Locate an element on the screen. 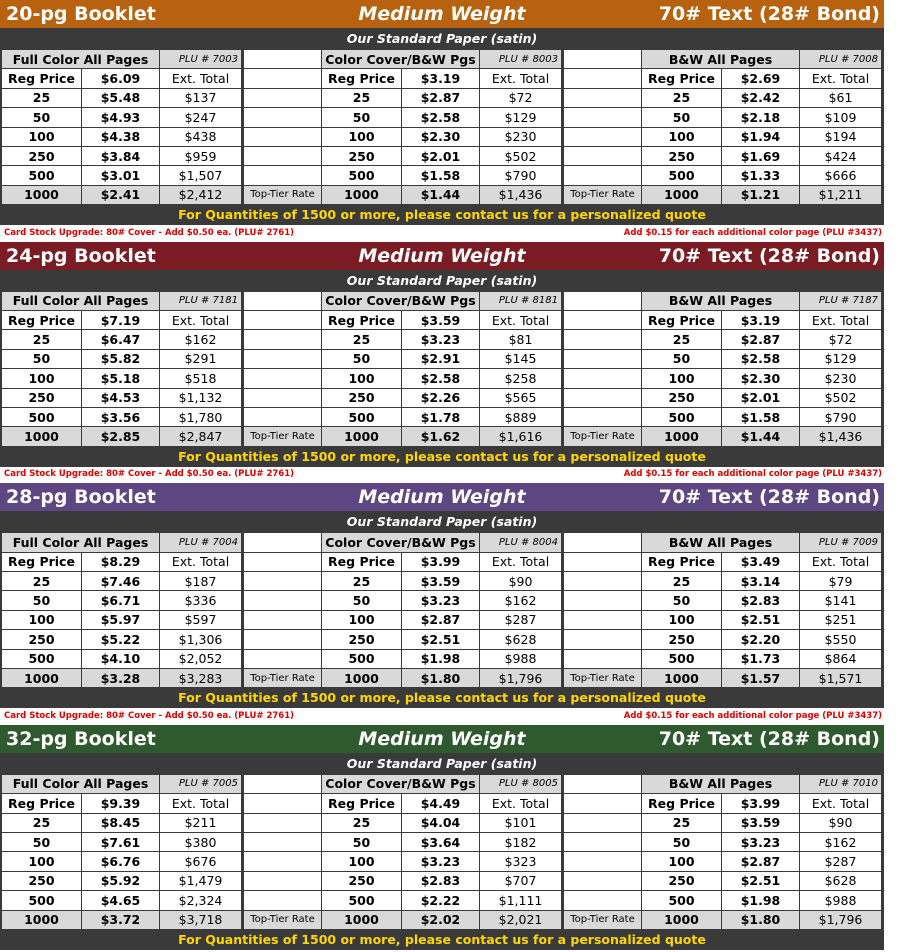 This screenshot has width=906, height=952. ext-total: $287 is located at coordinates (520, 620).